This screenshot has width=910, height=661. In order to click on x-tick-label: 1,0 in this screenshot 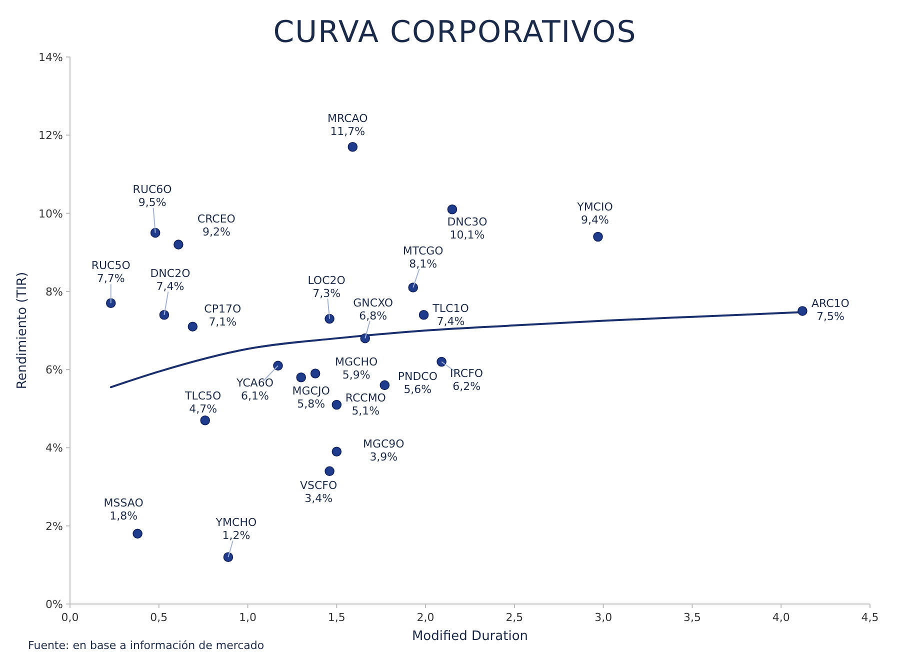, I will do `click(248, 617)`.